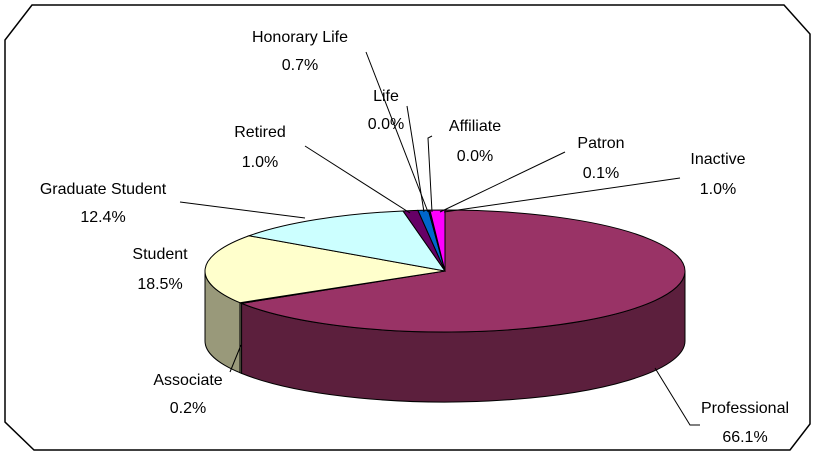 The height and width of the screenshot is (453, 813). Describe the element at coordinates (744, 437) in the screenshot. I see `slice-value-label: 66.1%` at that location.